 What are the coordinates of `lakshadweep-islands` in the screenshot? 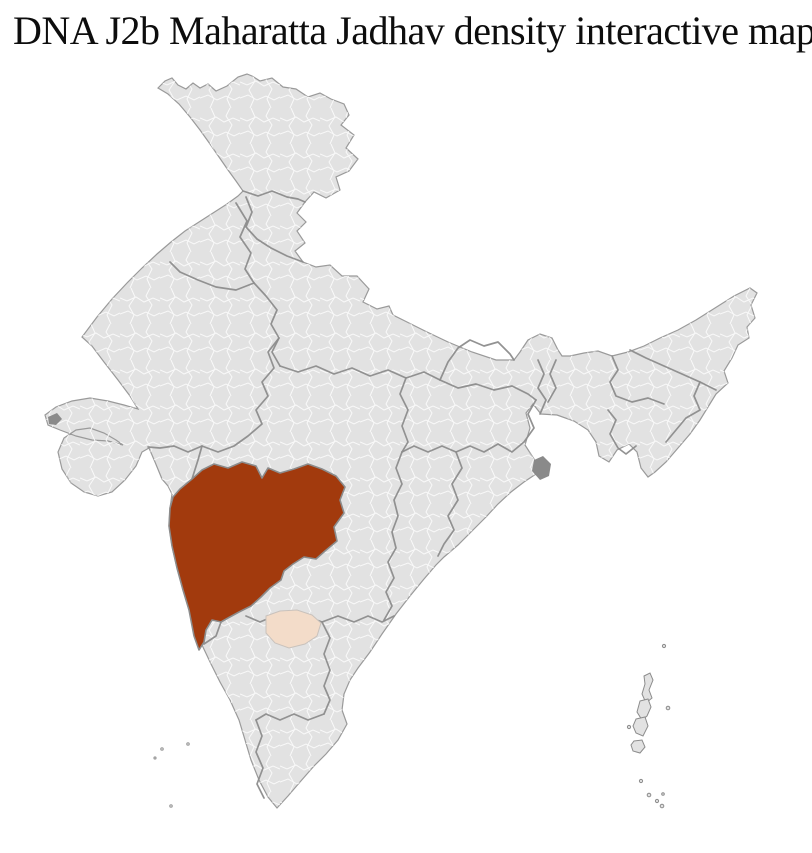 It's located at (171, 775).